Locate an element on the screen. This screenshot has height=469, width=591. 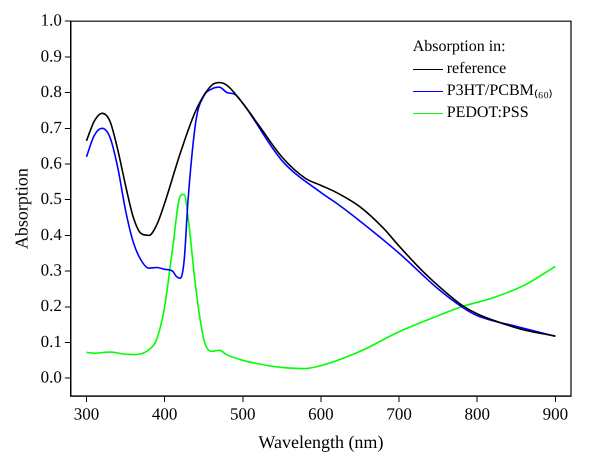
y-tick-label: 0.5 is located at coordinates (51, 198).